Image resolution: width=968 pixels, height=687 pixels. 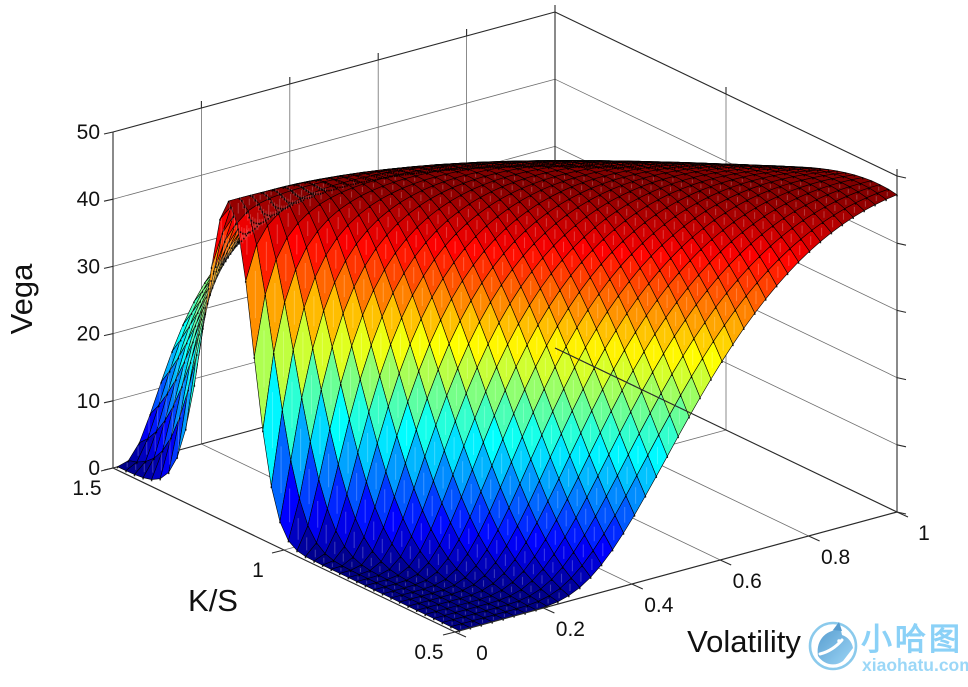 What do you see at coordinates (88, 401) in the screenshot?
I see `z-tick-label: 10` at bounding box center [88, 401].